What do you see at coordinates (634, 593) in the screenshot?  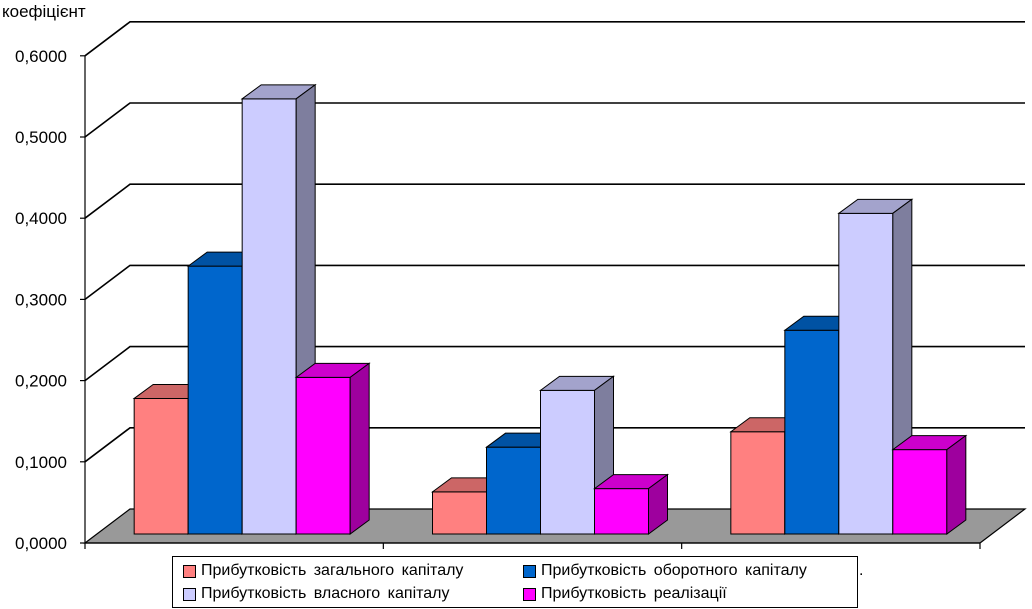 I see `legend-label-3: Прибутковість реалізації` at bounding box center [634, 593].